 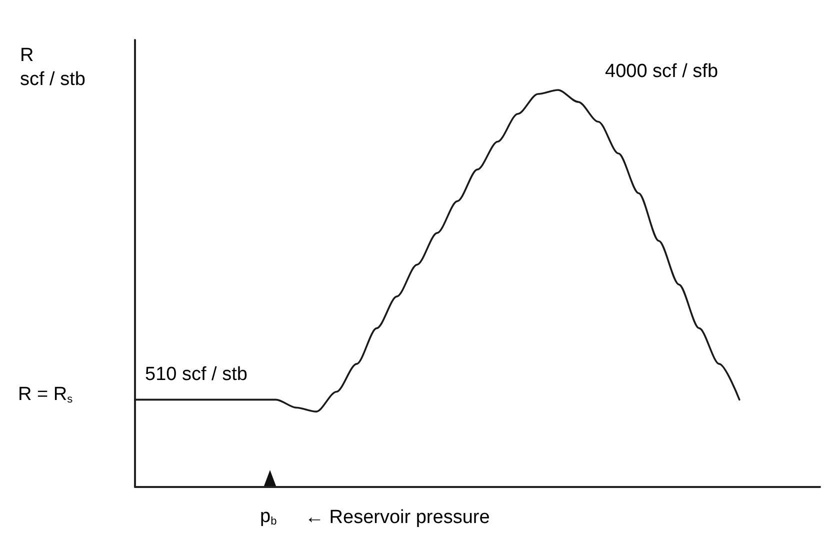 I want to click on y-axis-title: R scf / stb, so click(x=53, y=67).